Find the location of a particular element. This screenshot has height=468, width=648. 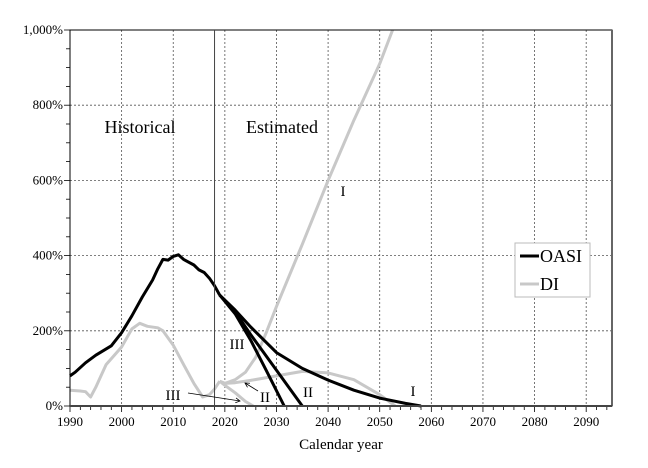

series-oasi-alt-i is located at coordinates (320, 351).